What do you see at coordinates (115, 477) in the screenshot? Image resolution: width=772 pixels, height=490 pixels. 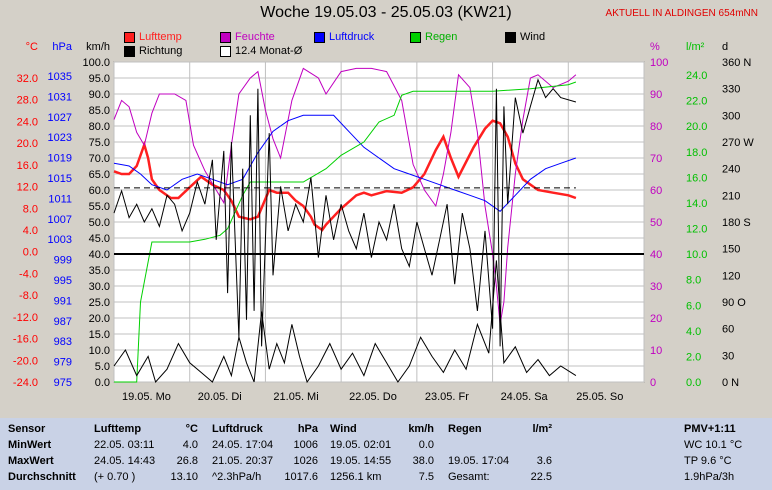 I see `temp-trend: (+ 0.70 )` at bounding box center [115, 477].